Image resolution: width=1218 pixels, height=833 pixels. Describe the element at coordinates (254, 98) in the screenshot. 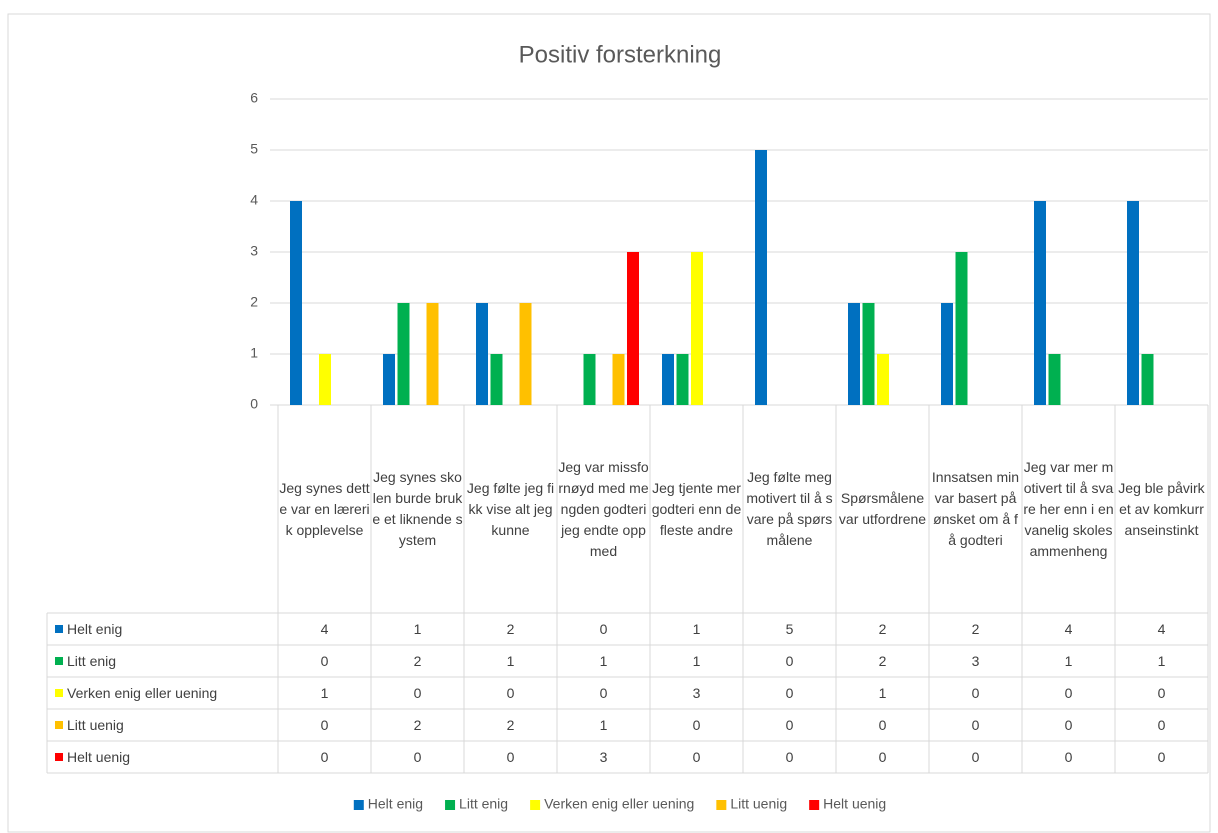

I see `y-tick-label: 6` at that location.